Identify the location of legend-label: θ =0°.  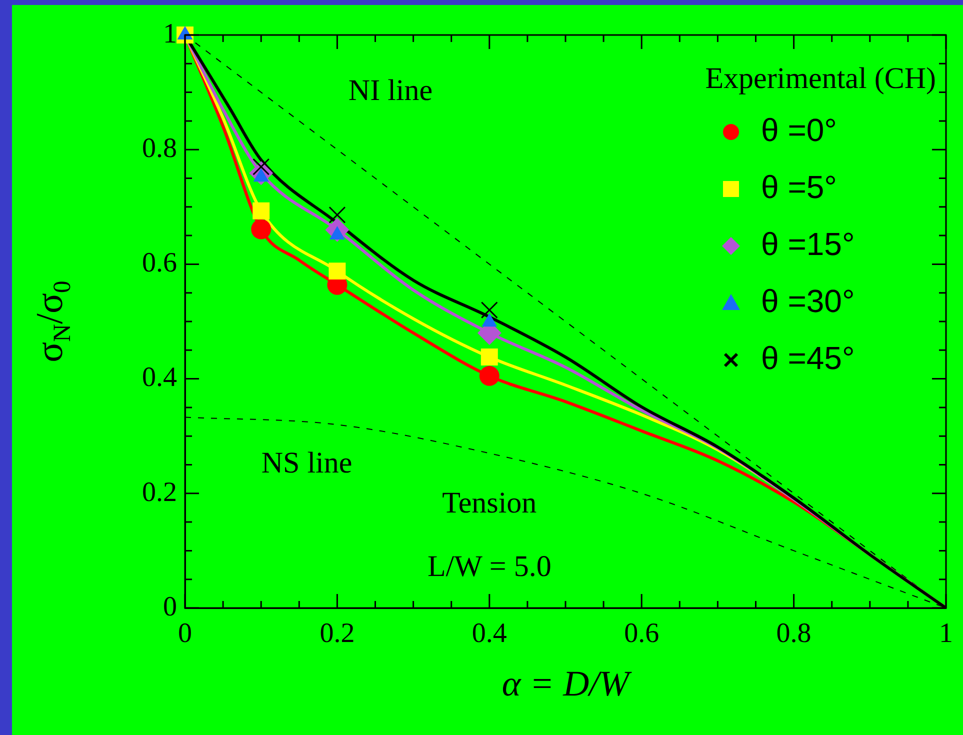
(799, 130).